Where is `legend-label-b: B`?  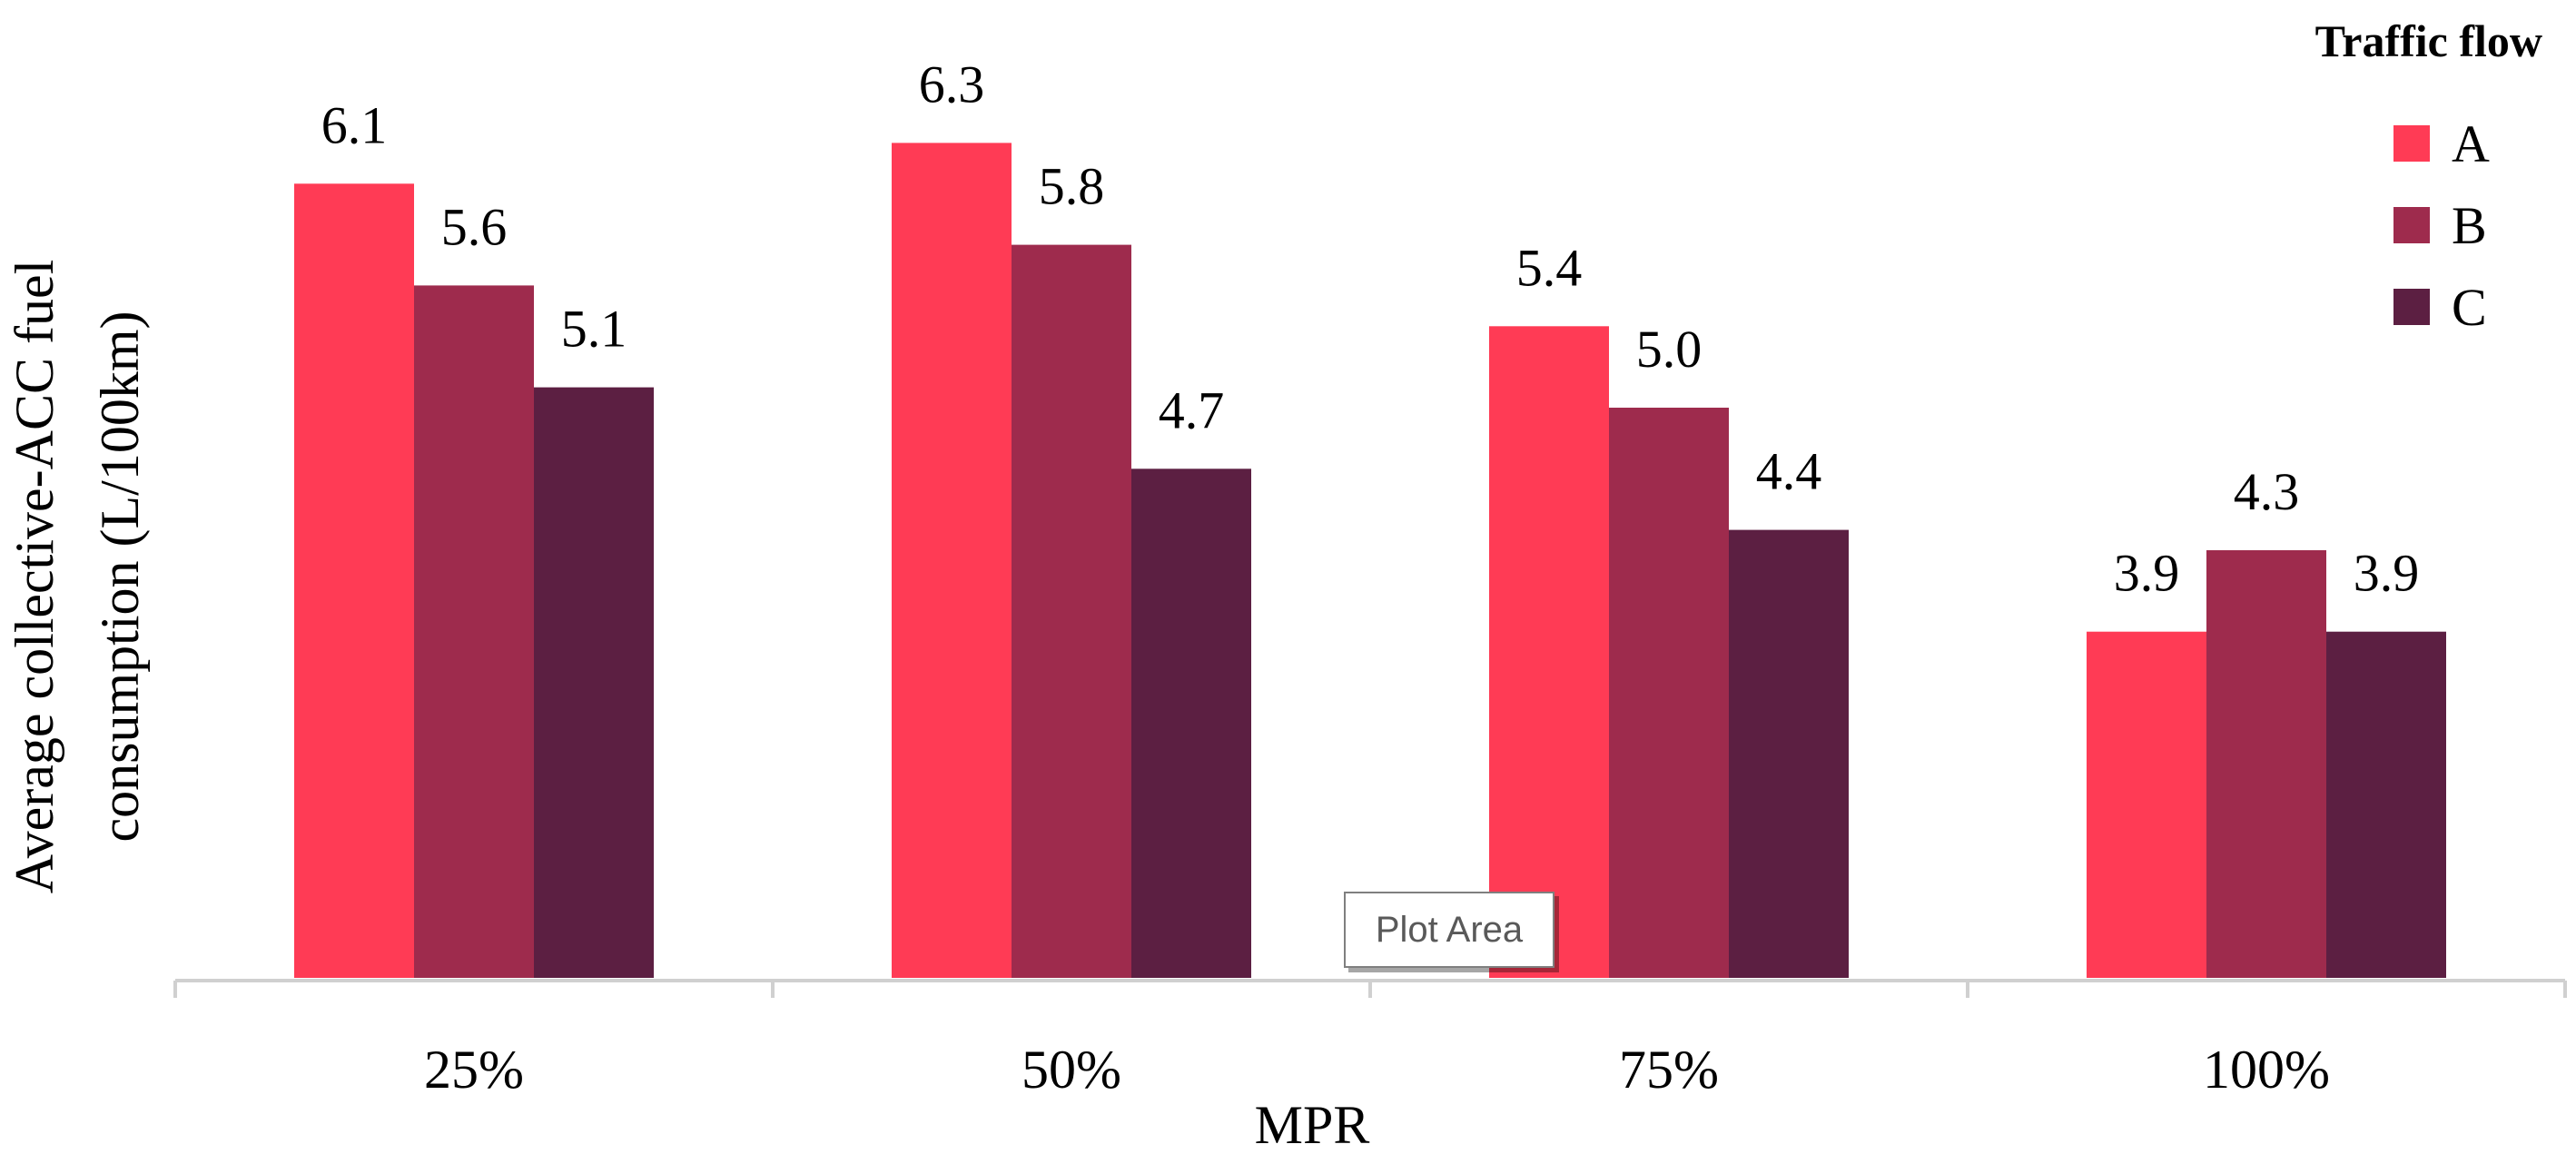
legend-label-b: B is located at coordinates (2469, 226).